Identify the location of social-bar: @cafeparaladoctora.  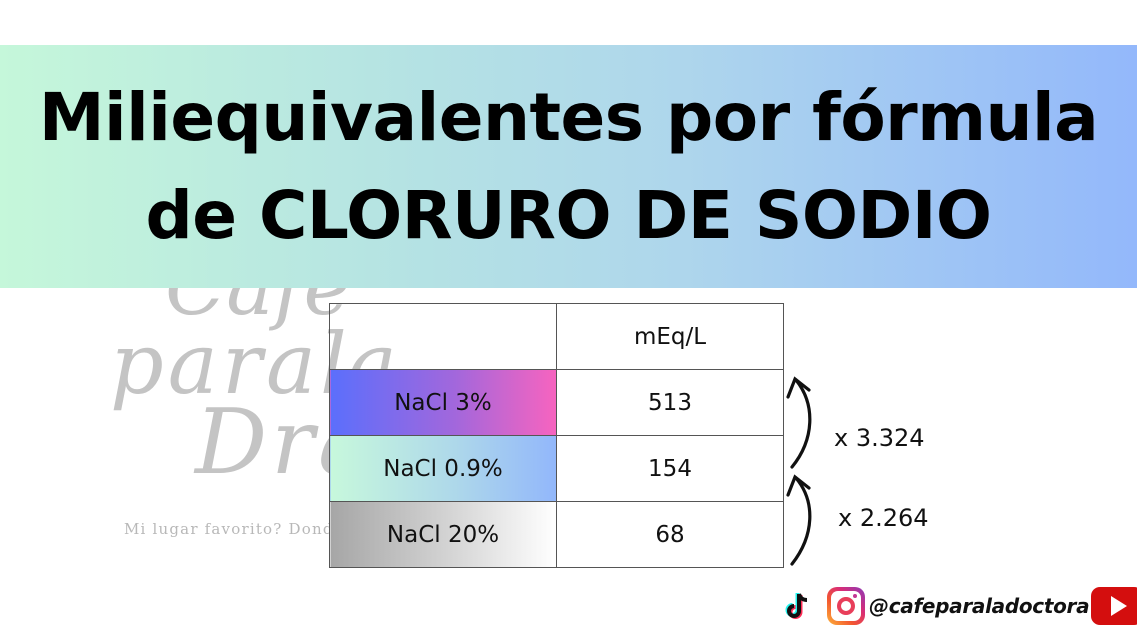
(960, 606).